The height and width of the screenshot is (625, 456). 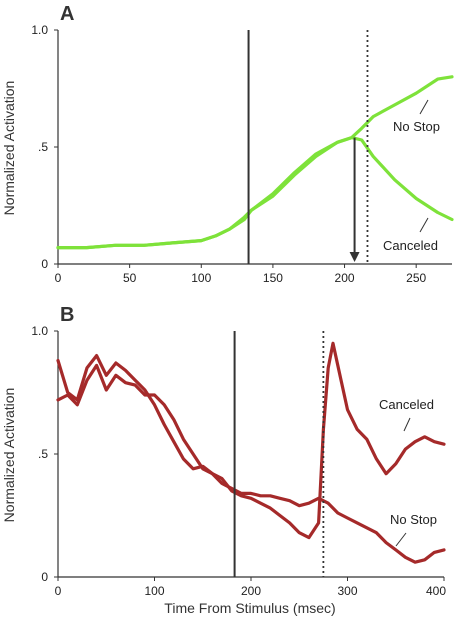 I want to click on panel-letter-b: B, so click(x=67, y=315).